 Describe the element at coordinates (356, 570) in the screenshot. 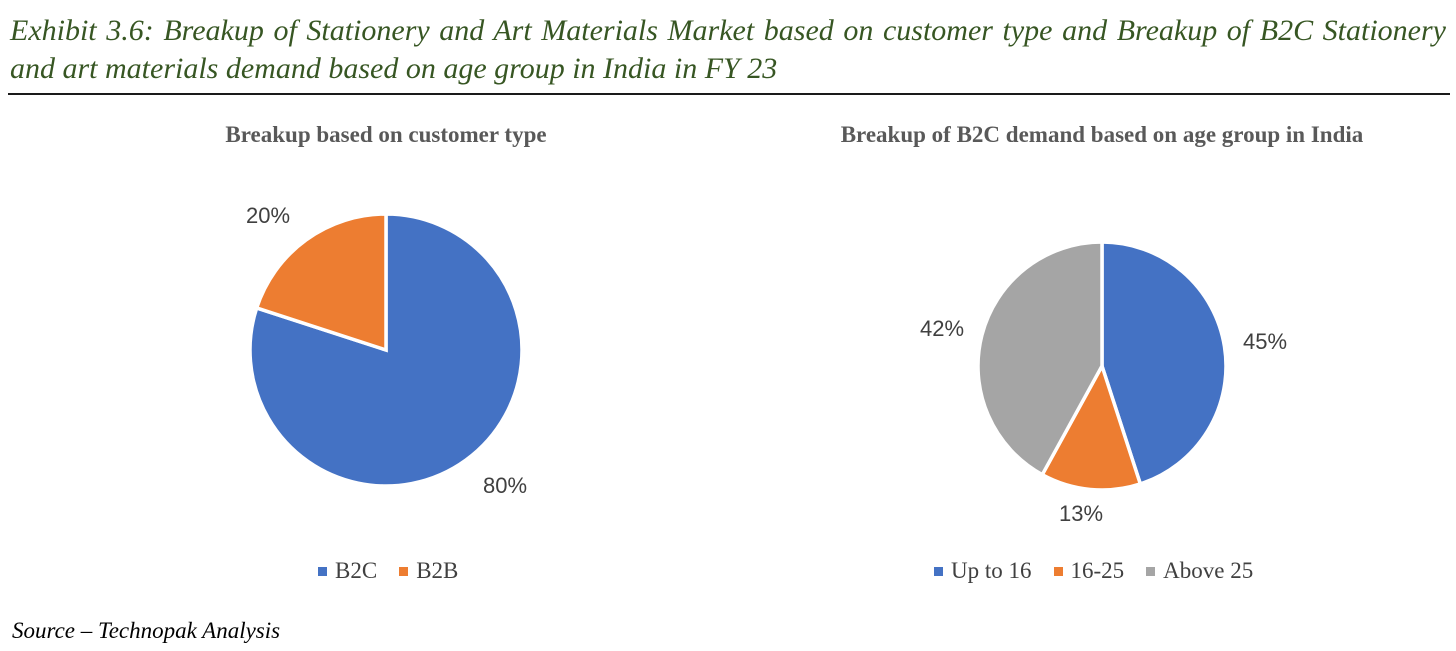

I see `legend-label-b2c: B2C` at that location.